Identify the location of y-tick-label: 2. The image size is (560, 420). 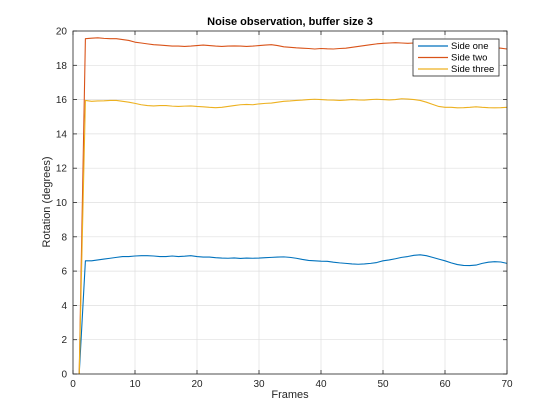
(64, 340).